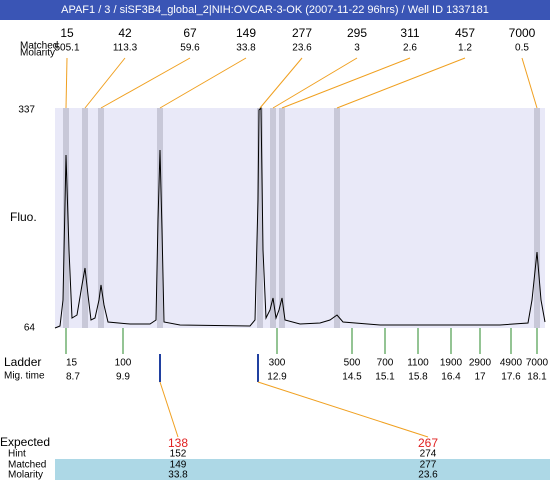 Image resolution: width=550 pixels, height=485 pixels. I want to click on matched-value: 277, so click(428, 465).